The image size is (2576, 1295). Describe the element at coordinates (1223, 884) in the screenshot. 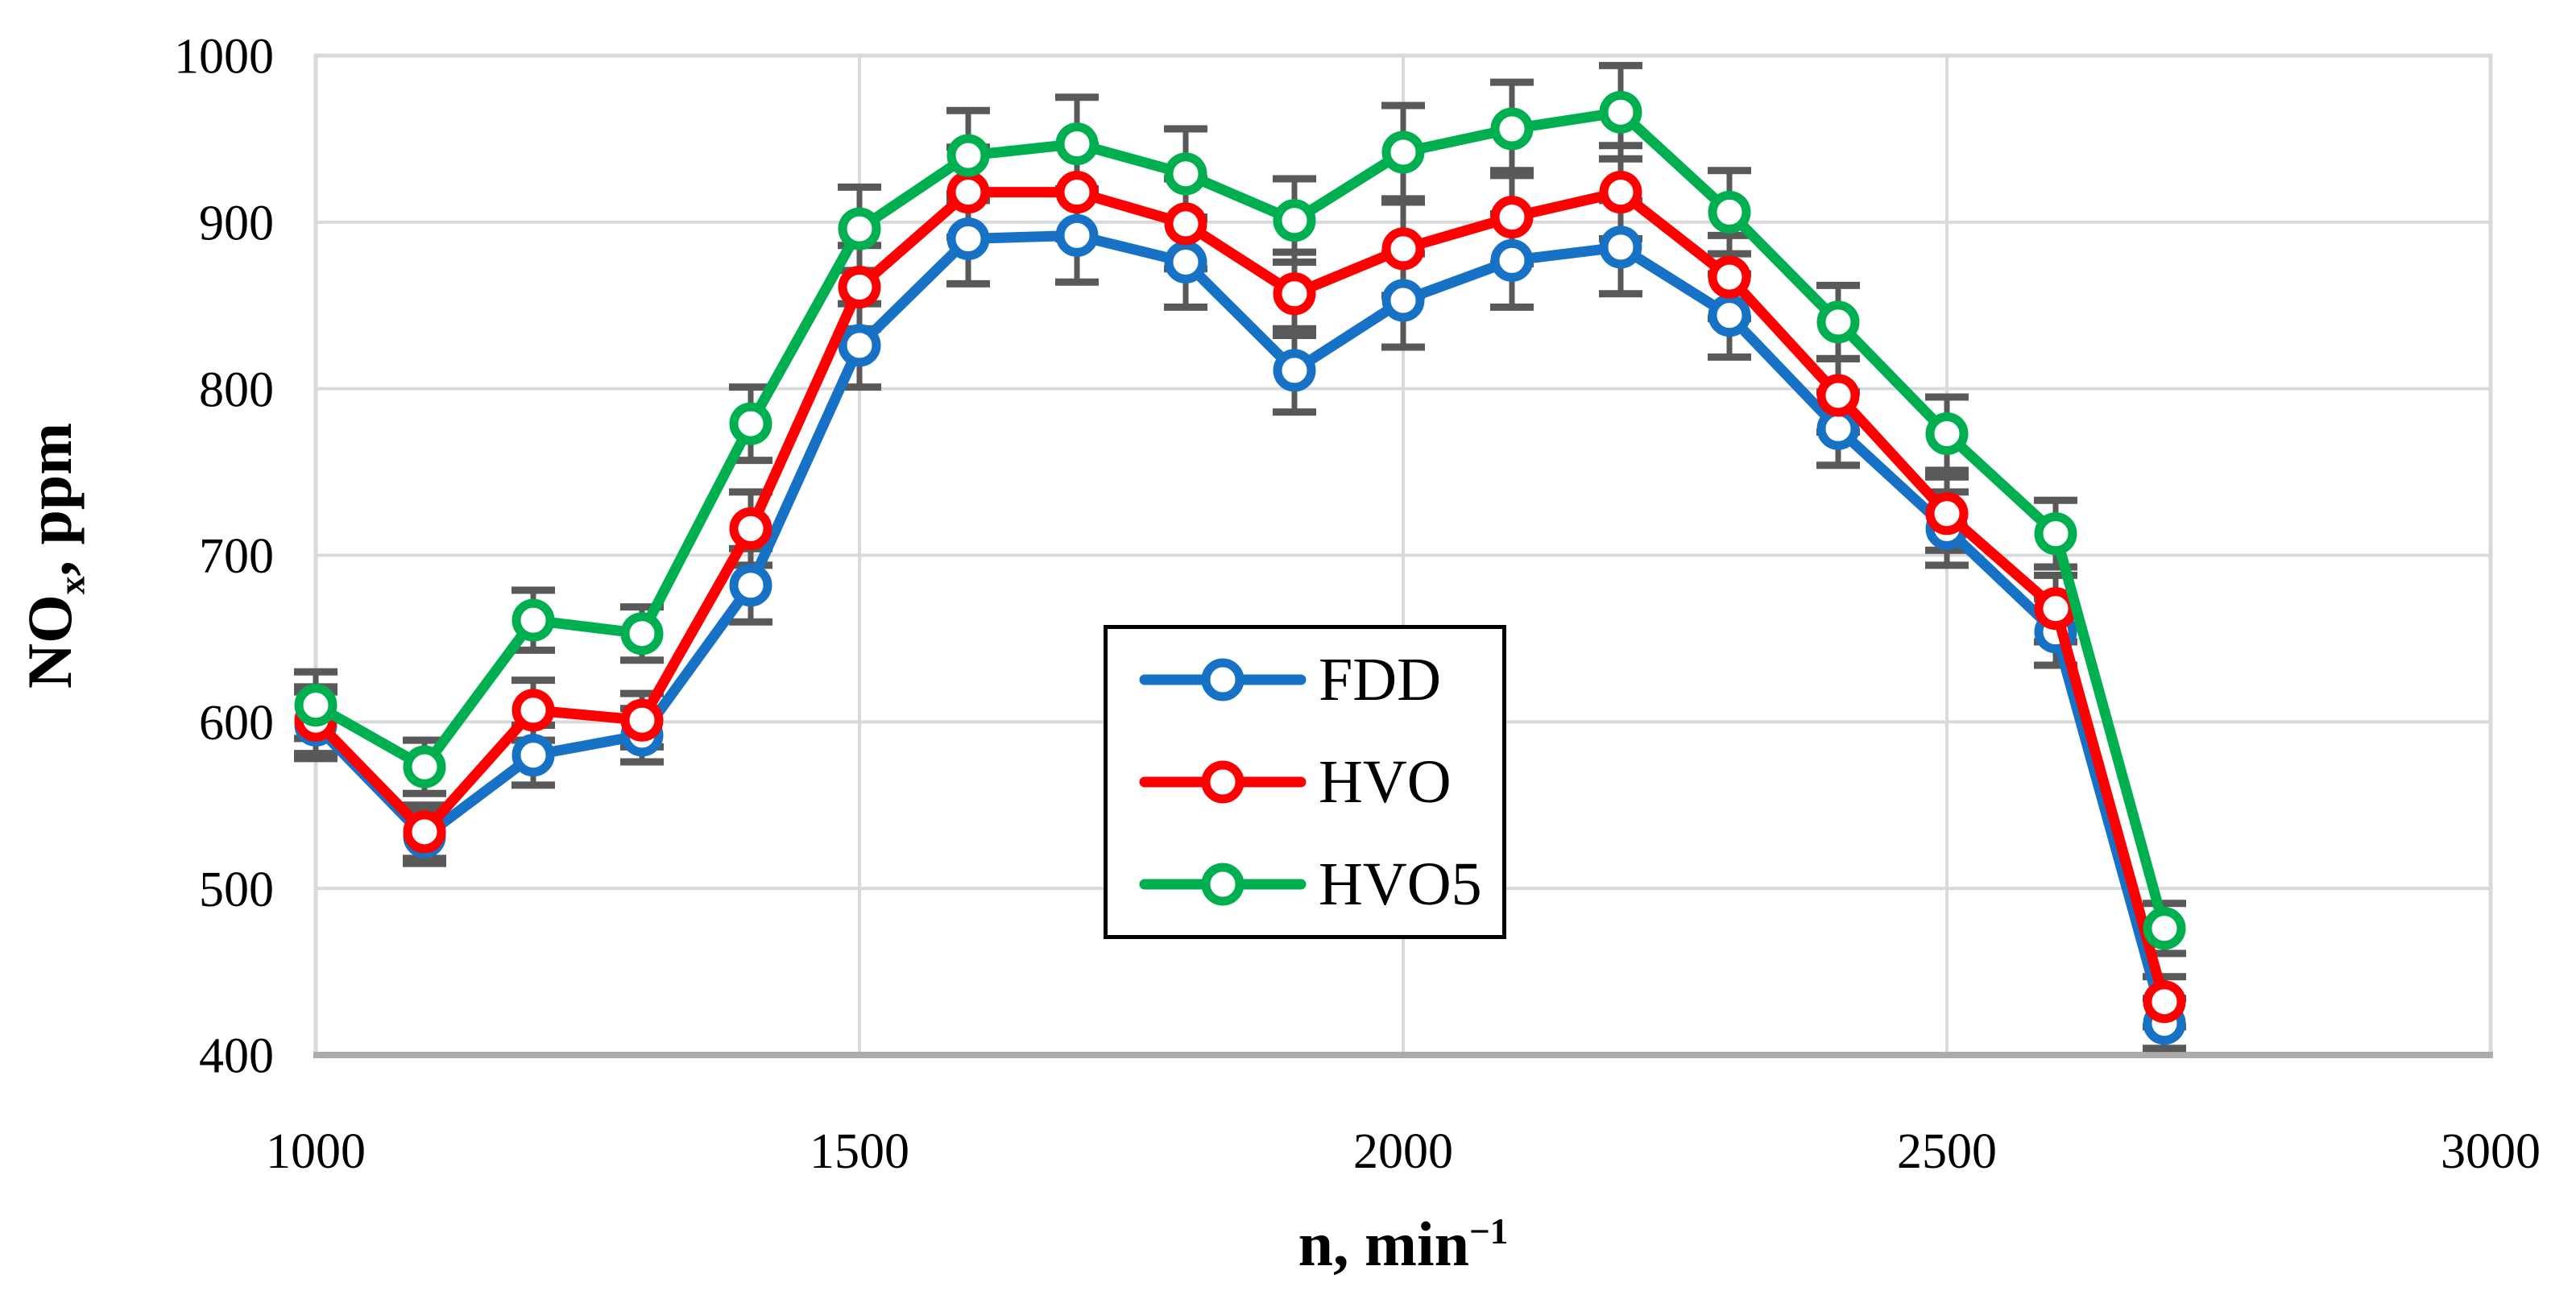

I see `hvo5-line-marker-icon` at that location.